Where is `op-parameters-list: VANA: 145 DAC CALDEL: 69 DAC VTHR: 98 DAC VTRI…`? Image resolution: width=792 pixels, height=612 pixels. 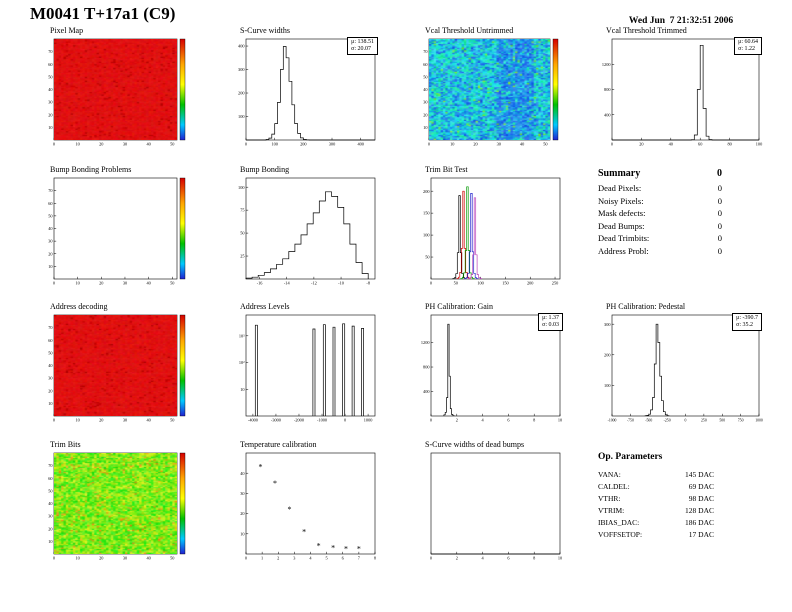 op-parameters-list: VANA: 145 DAC CALDEL: 69 DAC VTHR: 98 DAC VTRI… is located at coordinates (656, 504).